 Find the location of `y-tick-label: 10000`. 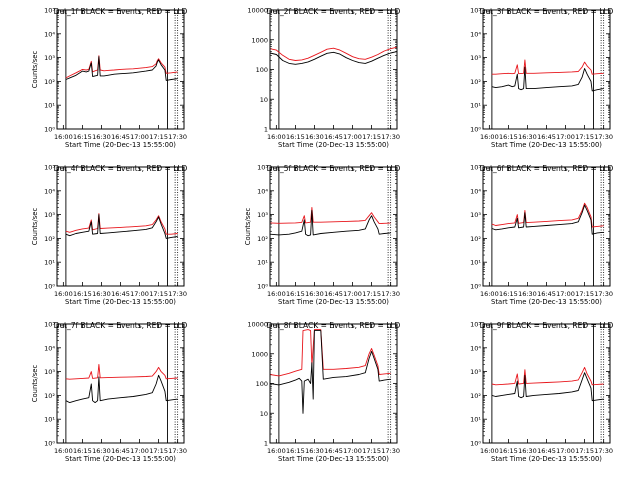

y-tick-label: 10000 is located at coordinates (257, 11).